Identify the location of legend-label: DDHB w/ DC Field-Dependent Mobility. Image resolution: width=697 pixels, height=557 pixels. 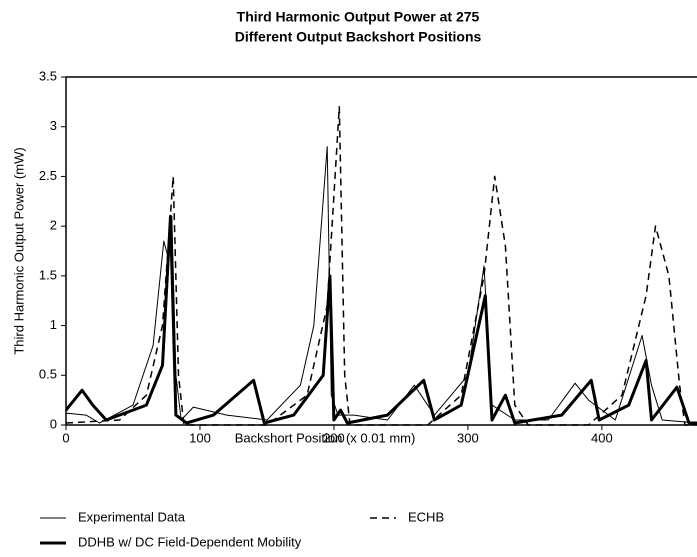
(190, 541).